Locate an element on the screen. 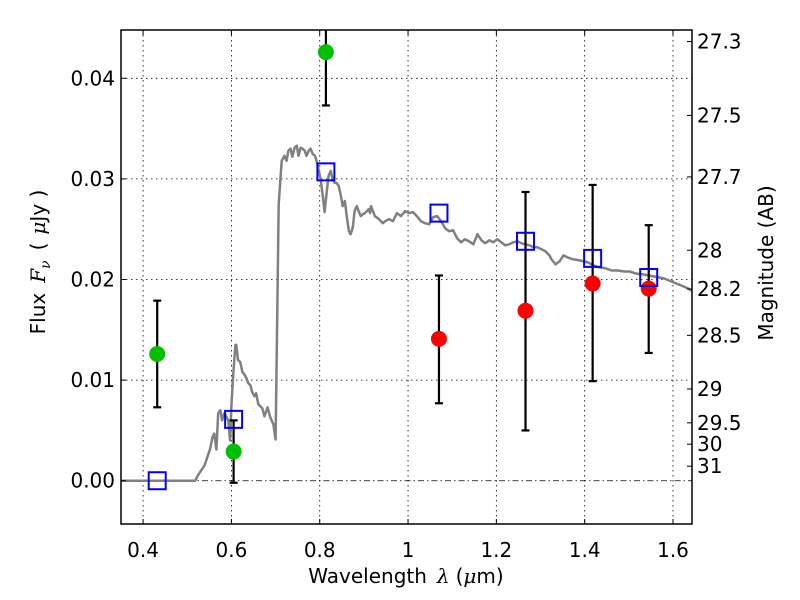 This screenshot has width=800, height=600. right-axis-label: Magnitude (AB) is located at coordinates (766, 262).